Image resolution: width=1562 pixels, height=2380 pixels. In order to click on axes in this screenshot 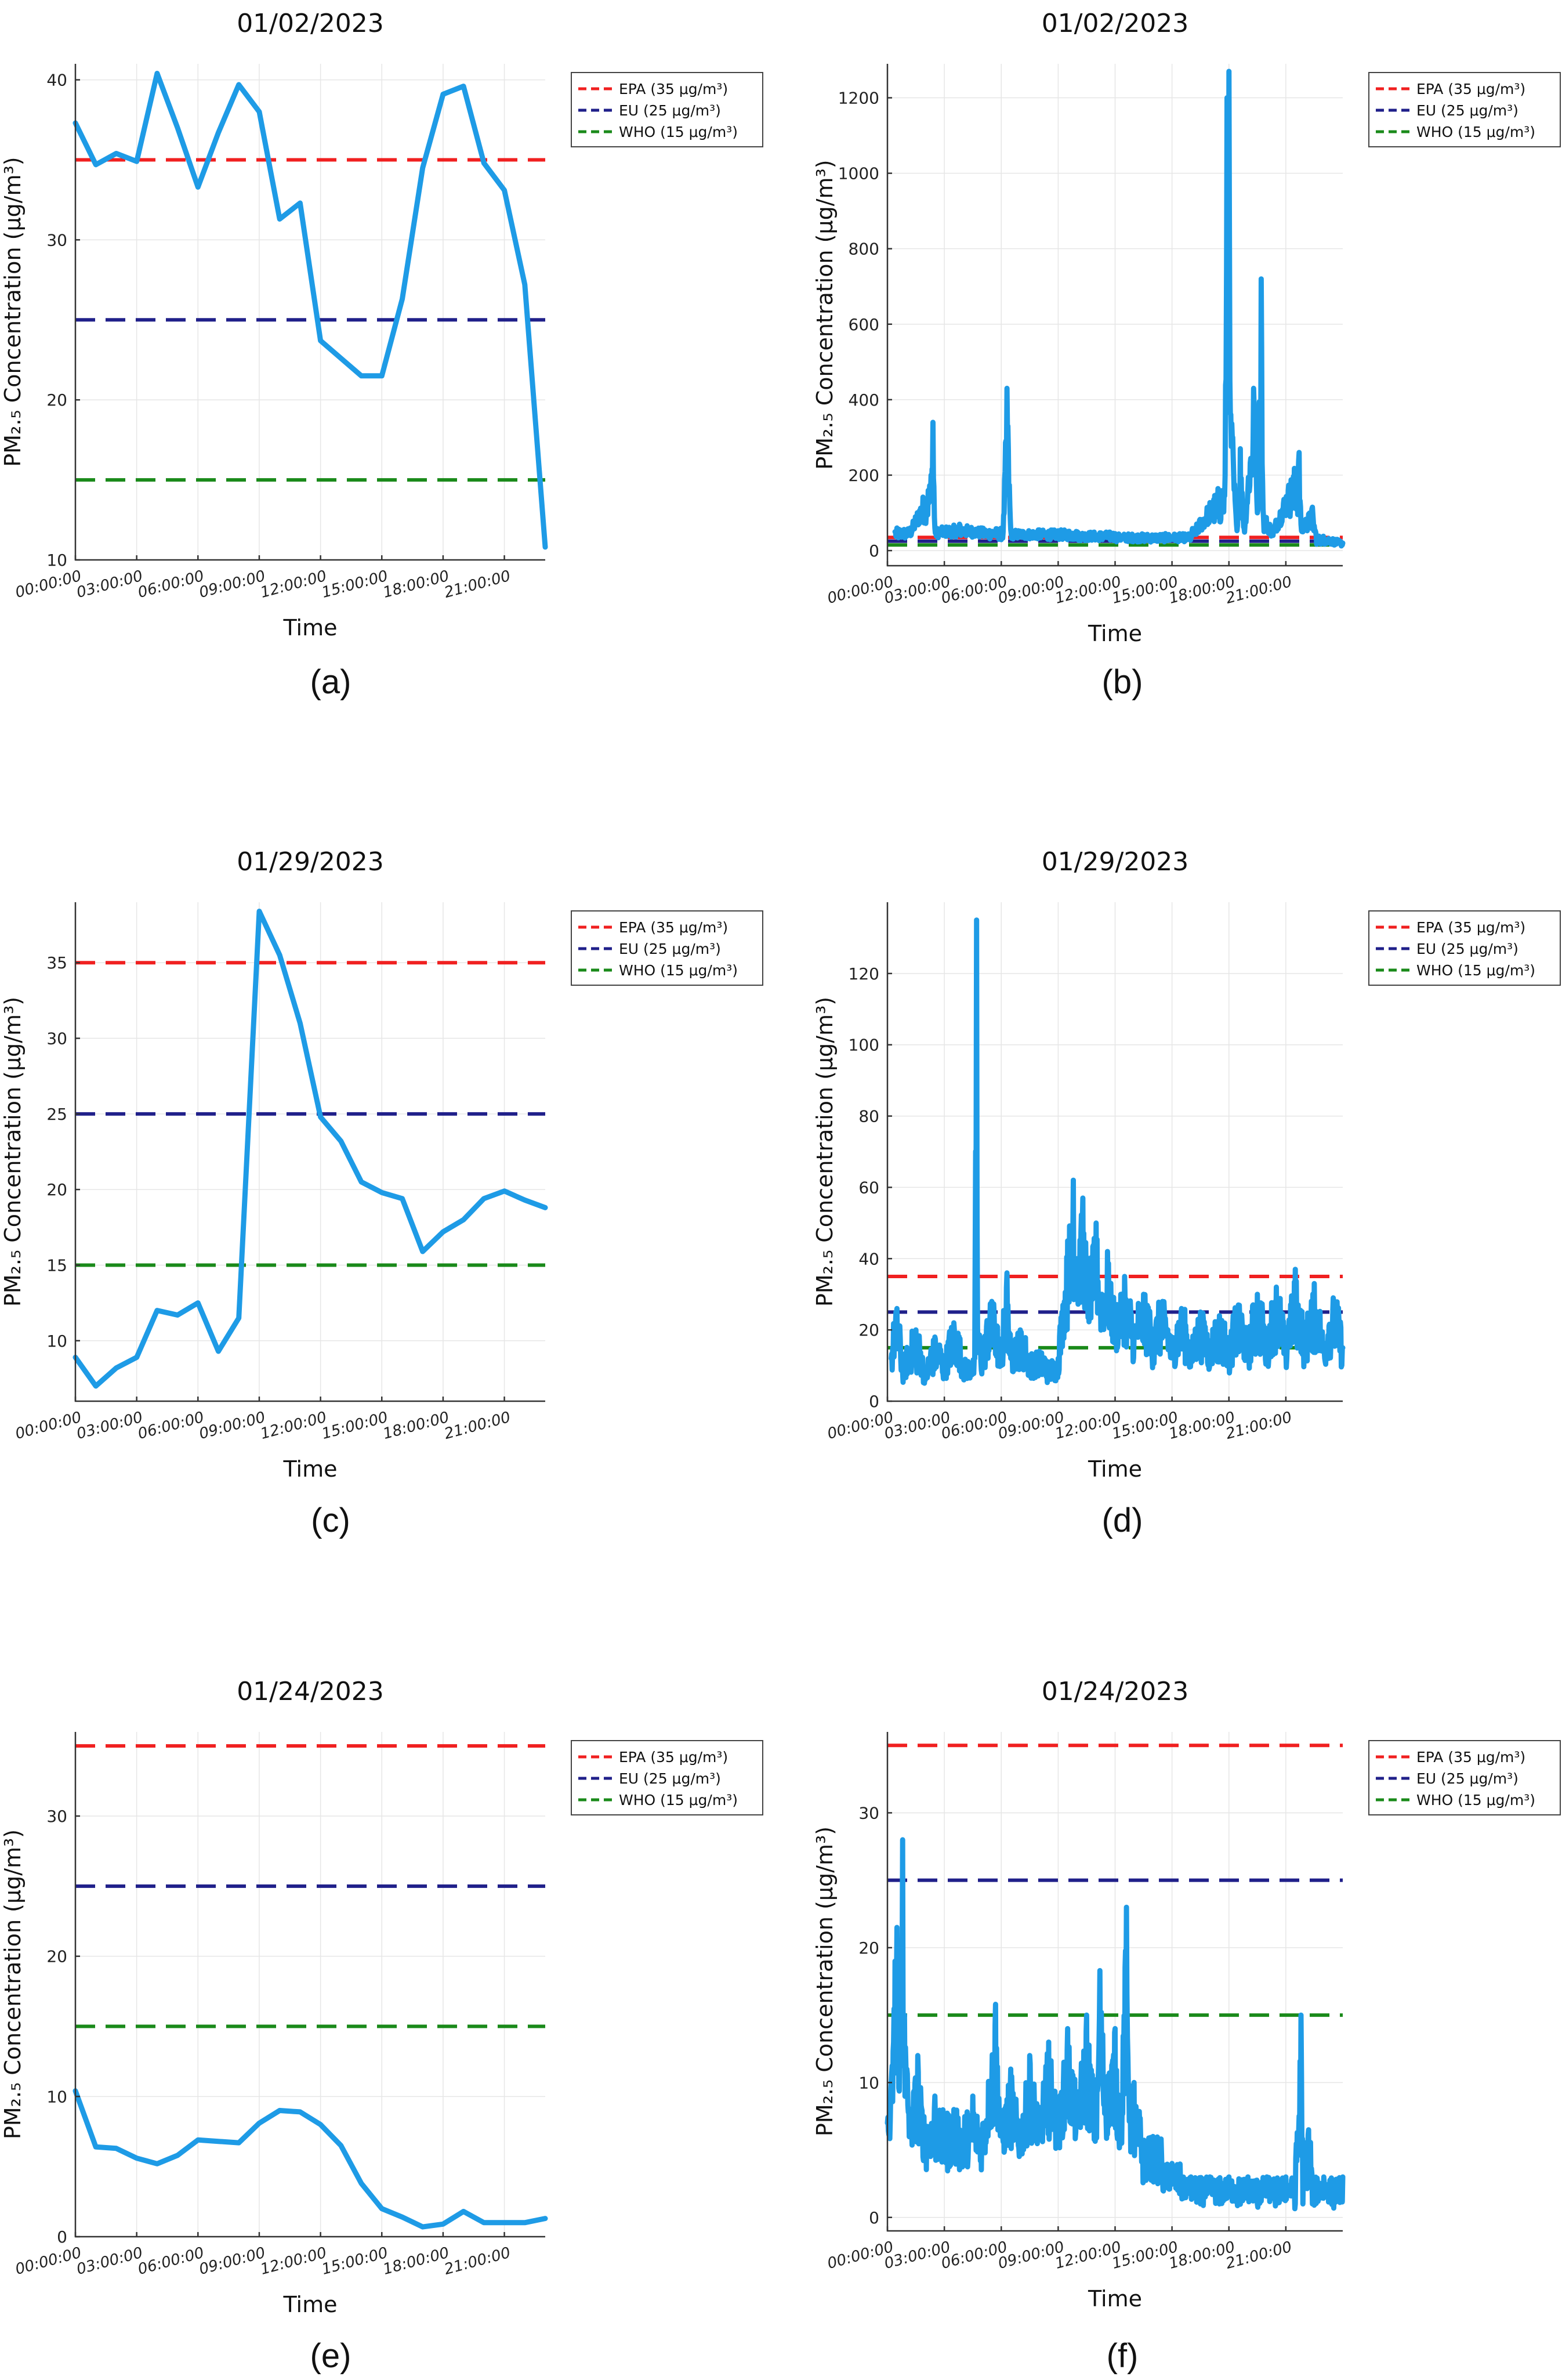, I will do `click(309, 1152)`.